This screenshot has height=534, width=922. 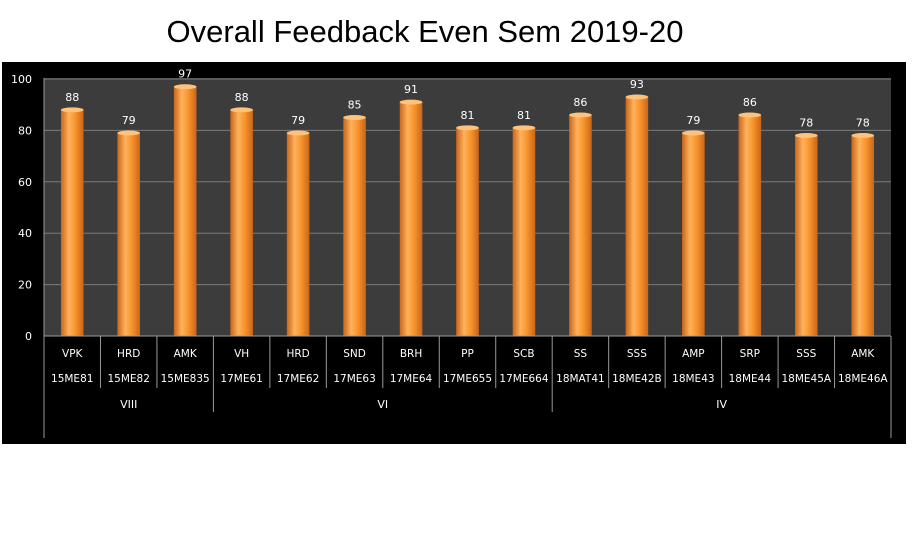 I want to click on y-tick-label: 20, so click(x=25, y=285).